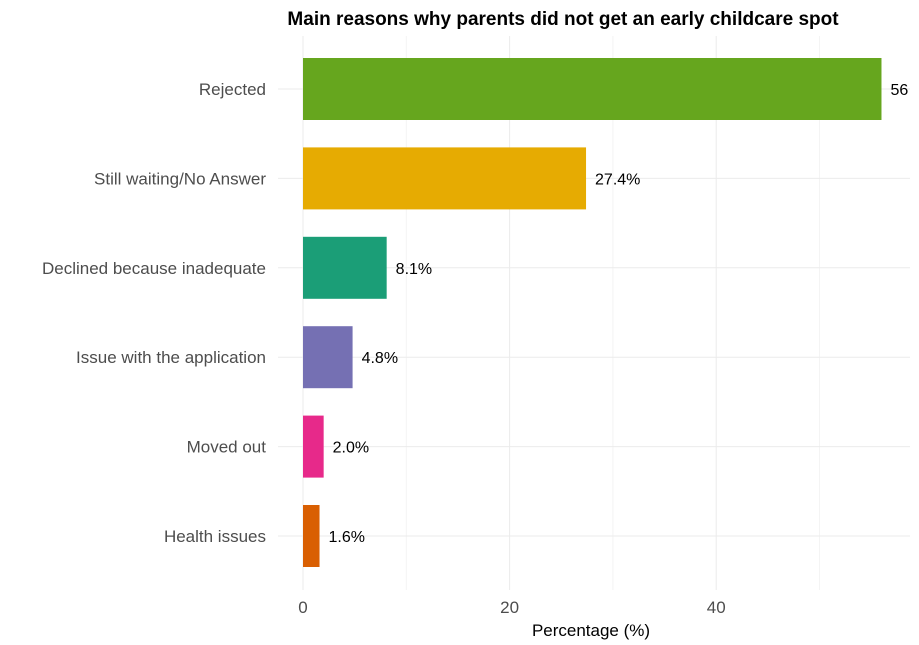 This screenshot has width=919, height=645. What do you see at coordinates (899, 90) in the screenshot?
I see `data-label-rejected: 56` at bounding box center [899, 90].